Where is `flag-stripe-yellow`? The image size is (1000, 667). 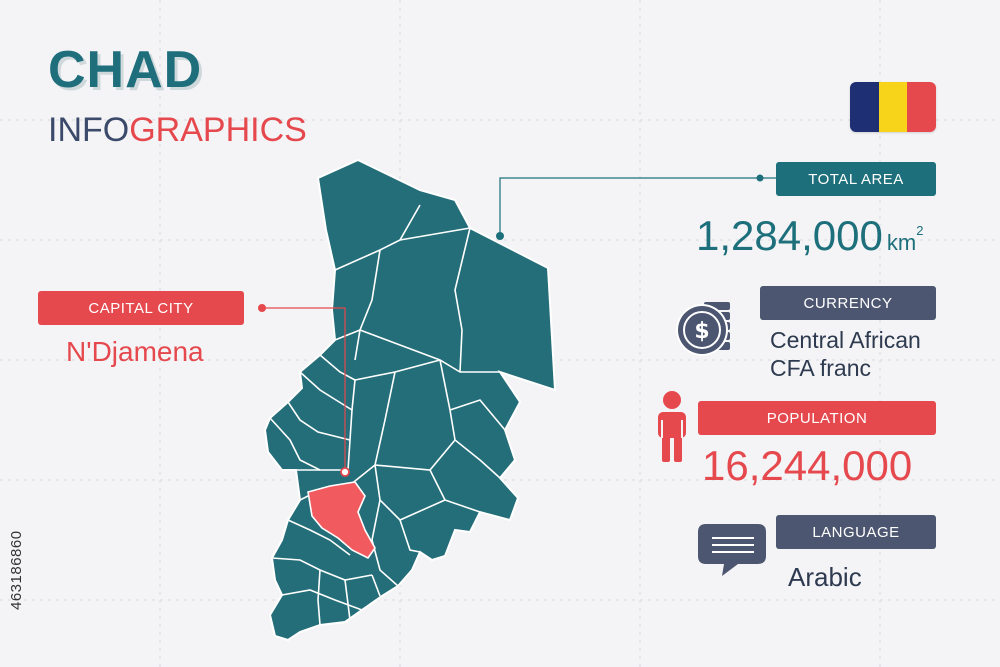
flag-stripe-yellow is located at coordinates (893, 107).